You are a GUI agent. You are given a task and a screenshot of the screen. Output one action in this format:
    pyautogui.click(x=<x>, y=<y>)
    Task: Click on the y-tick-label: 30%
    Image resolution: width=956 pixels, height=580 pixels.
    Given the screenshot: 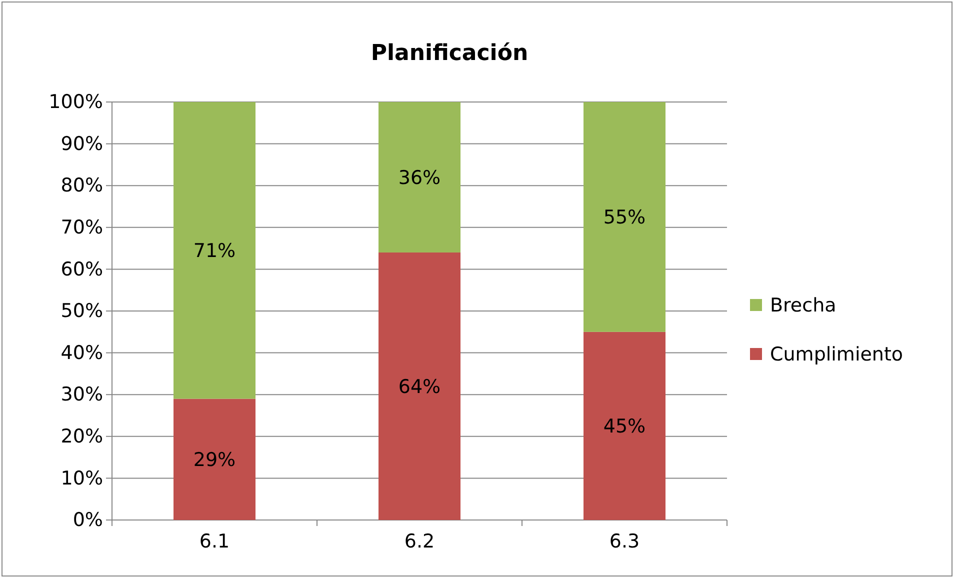 What is the action you would take?
    pyautogui.click(x=81, y=395)
    